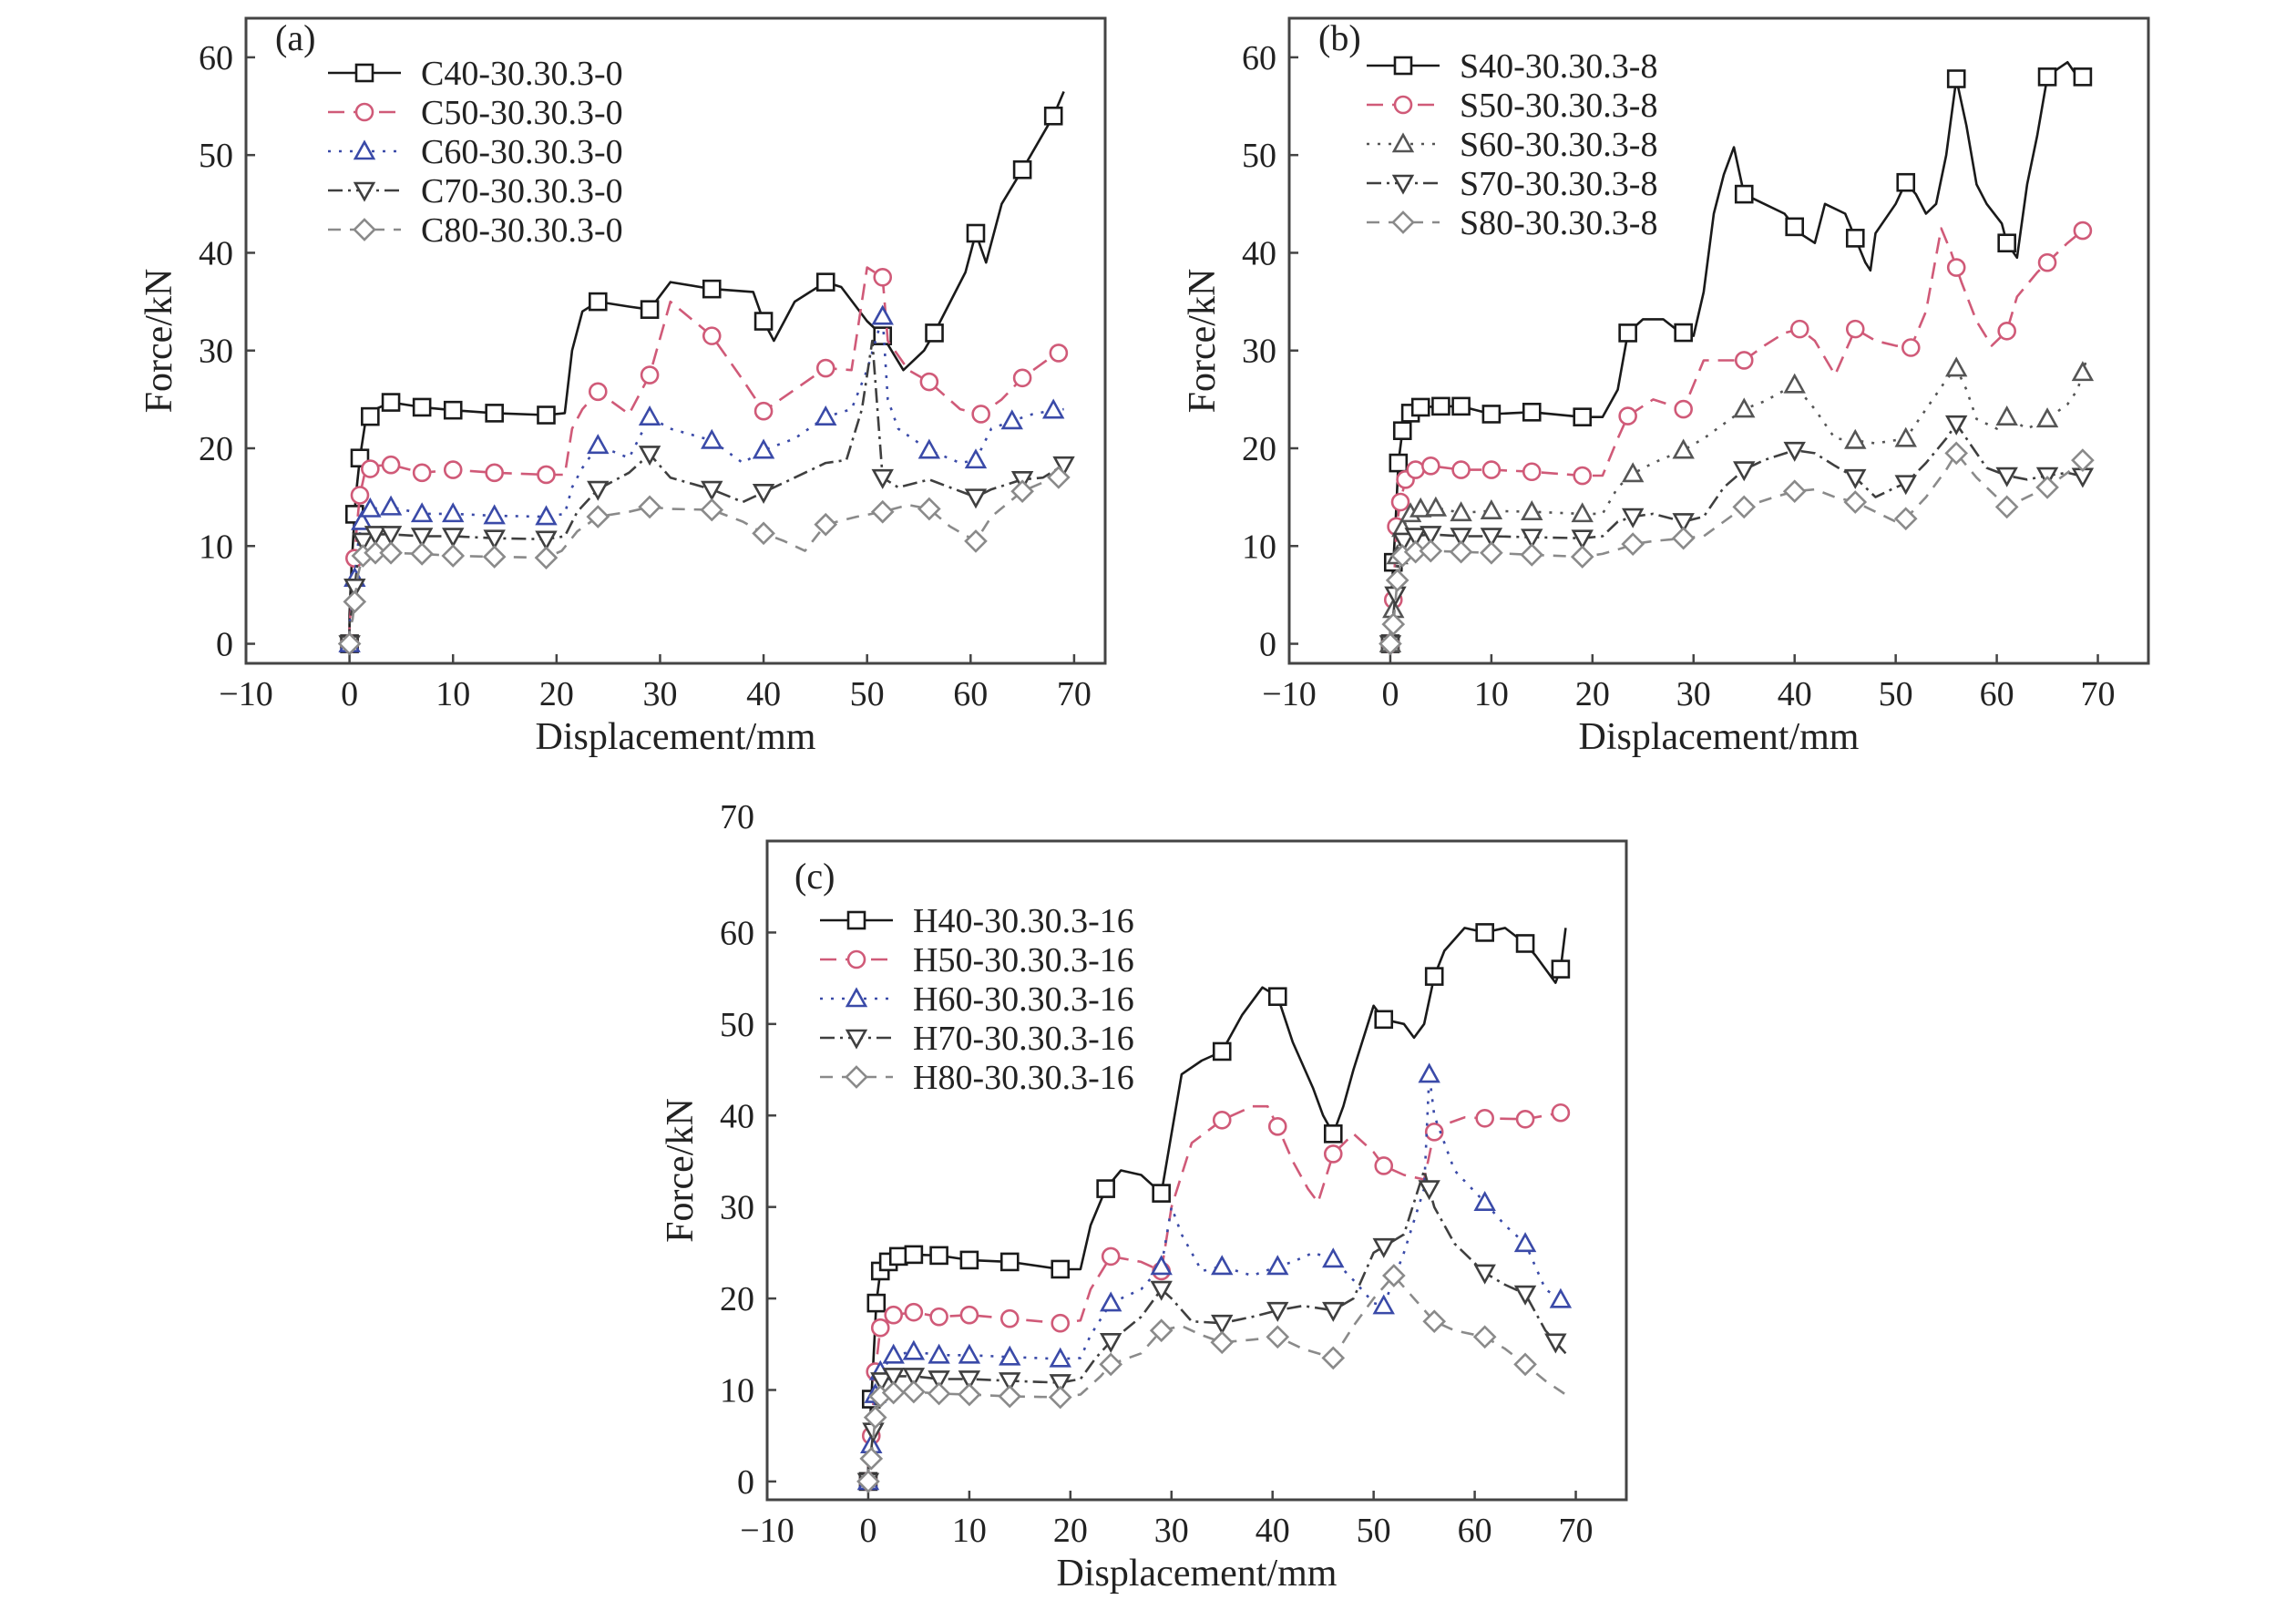 The image size is (2296, 1600). I want to click on x-tick-label: 40, so click(763, 694).